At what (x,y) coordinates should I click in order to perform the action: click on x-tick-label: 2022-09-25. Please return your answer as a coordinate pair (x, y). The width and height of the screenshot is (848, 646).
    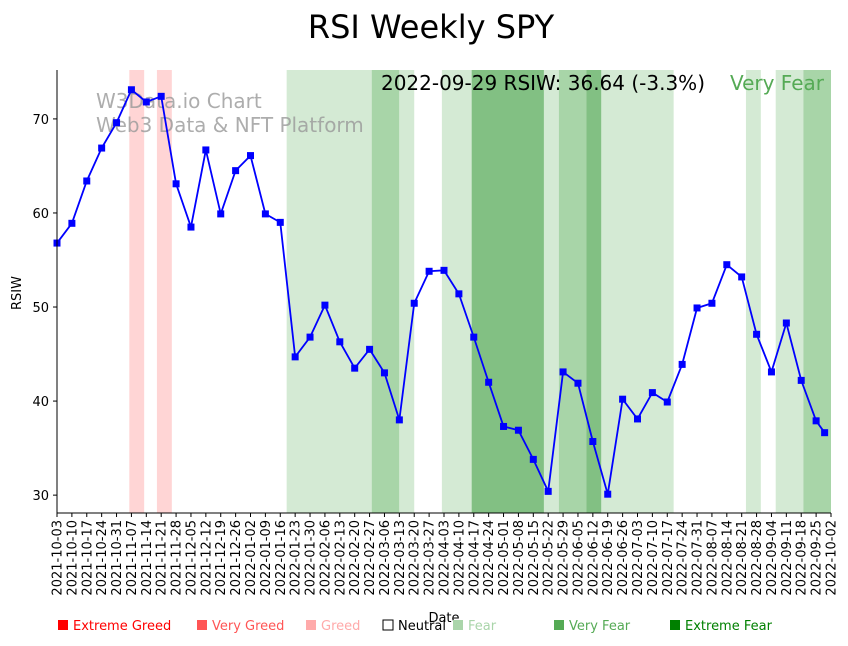
    Looking at the image, I should click on (817, 558).